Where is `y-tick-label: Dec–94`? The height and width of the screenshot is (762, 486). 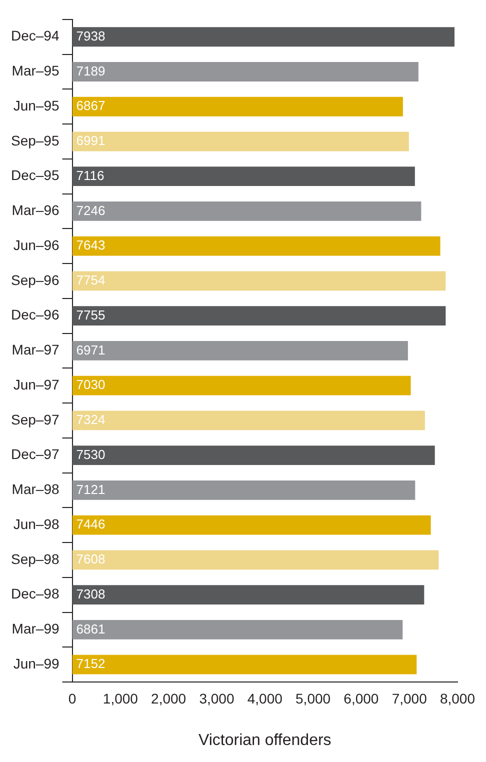
y-tick-label: Dec–94 is located at coordinates (35, 36).